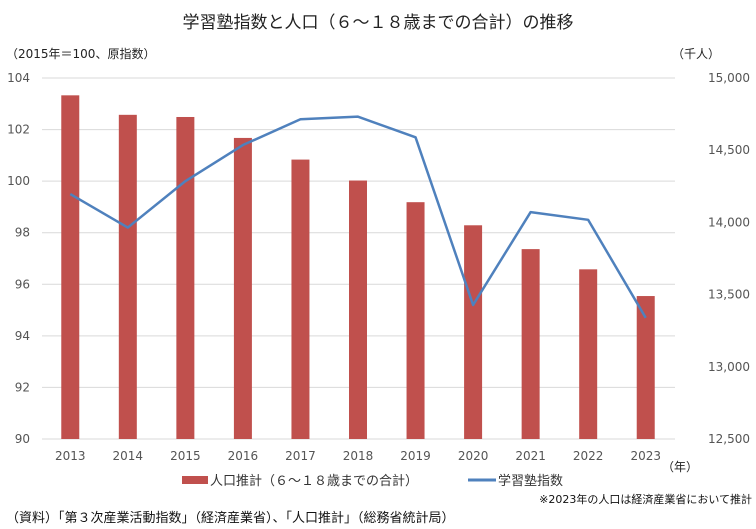 Image resolution: width=756 pixels, height=529 pixels. I want to click on x-tick-label: 2017, so click(300, 456).